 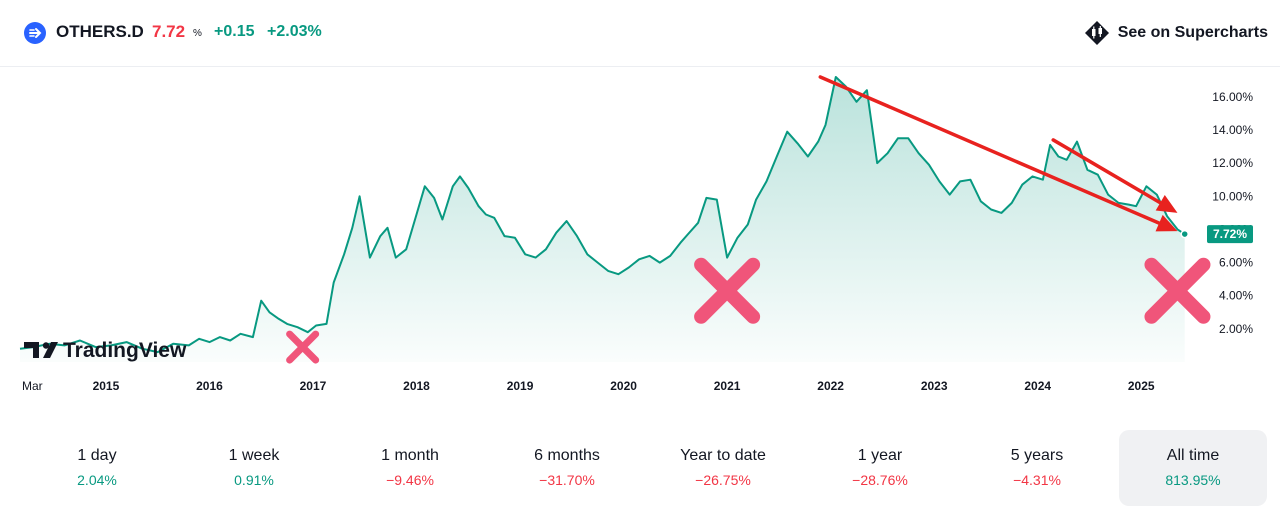 I want to click on period-tab-value: 813.95%, so click(x=1193, y=480).